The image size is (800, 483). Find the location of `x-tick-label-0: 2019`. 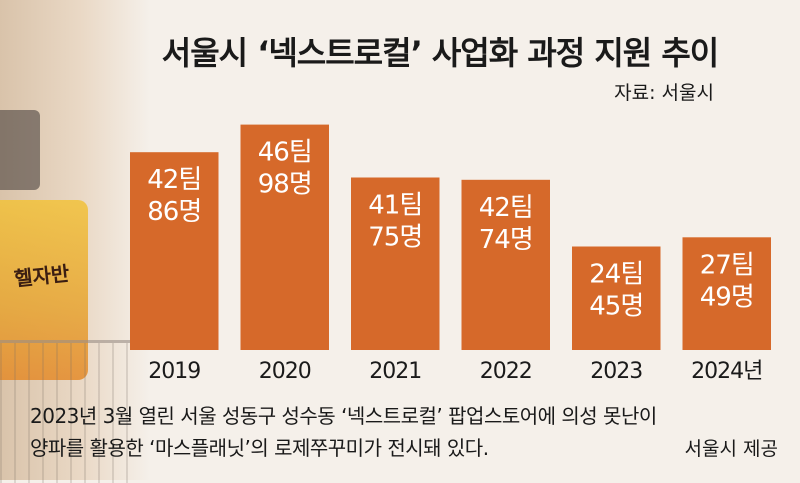

x-tick-label-0: 2019 is located at coordinates (174, 371).